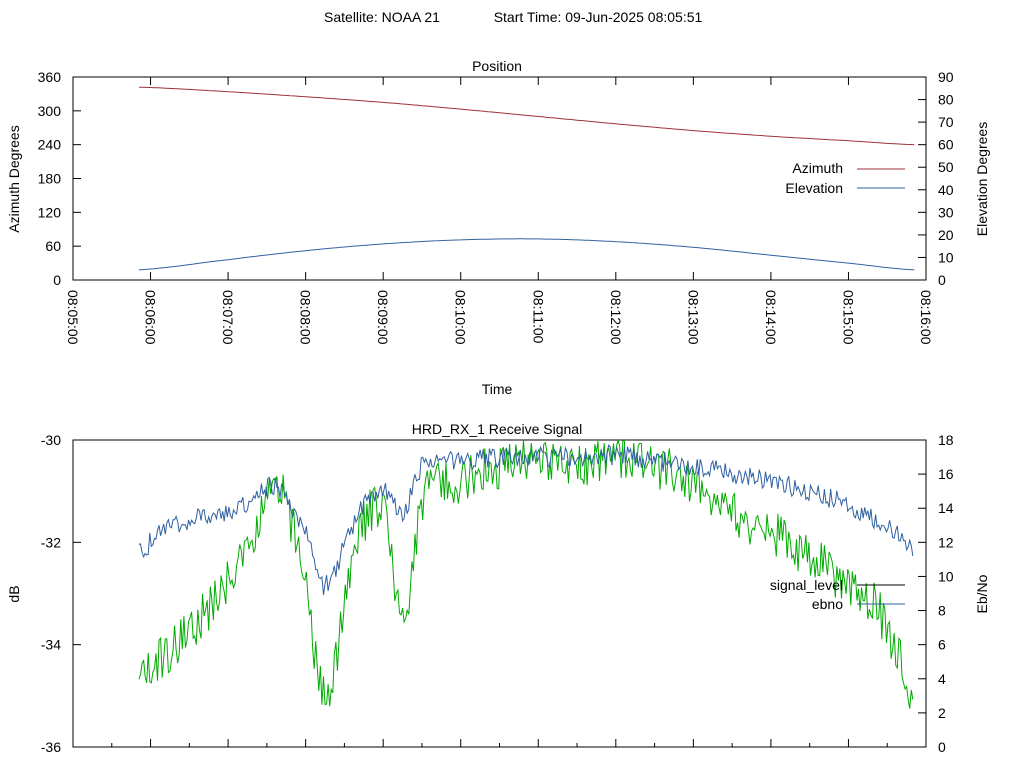 This screenshot has height=773, width=1024. What do you see at coordinates (73, 317) in the screenshot?
I see `x-tick-label: 08:05:00` at bounding box center [73, 317].